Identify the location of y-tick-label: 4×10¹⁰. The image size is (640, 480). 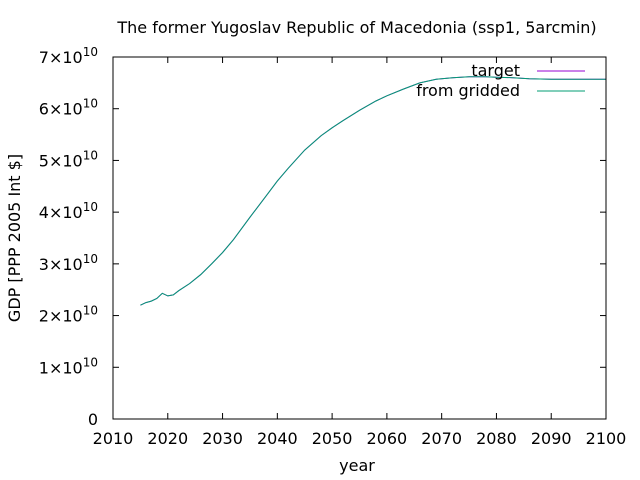
(68, 211).